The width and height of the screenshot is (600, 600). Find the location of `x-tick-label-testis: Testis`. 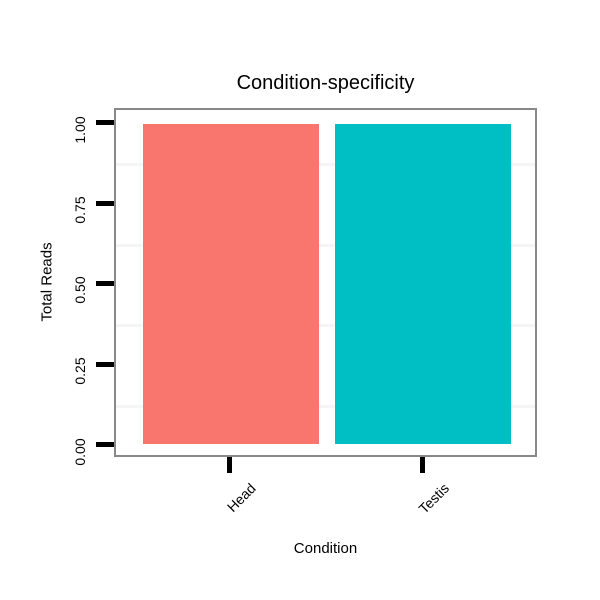

x-tick-label-testis: Testis is located at coordinates (434, 498).